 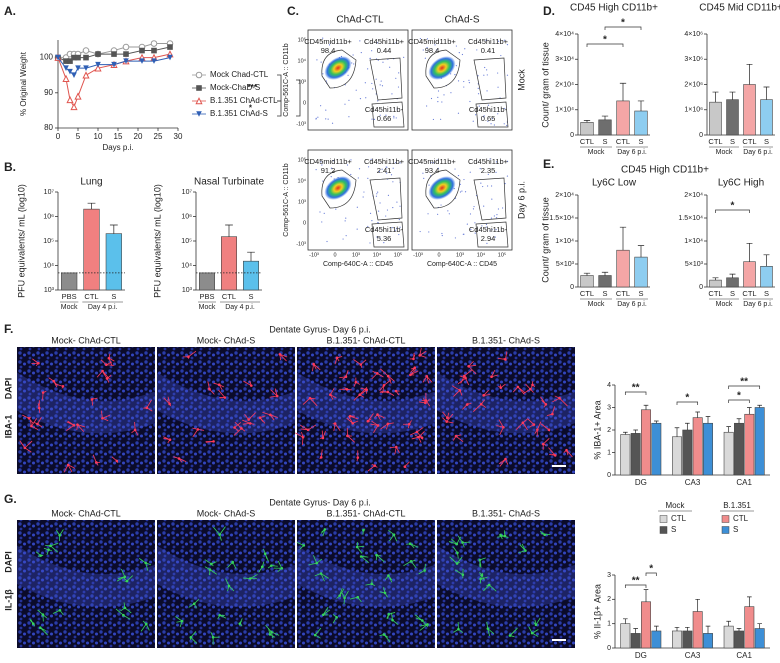 I want to click on gate-value: 98.4, so click(x=432, y=50).